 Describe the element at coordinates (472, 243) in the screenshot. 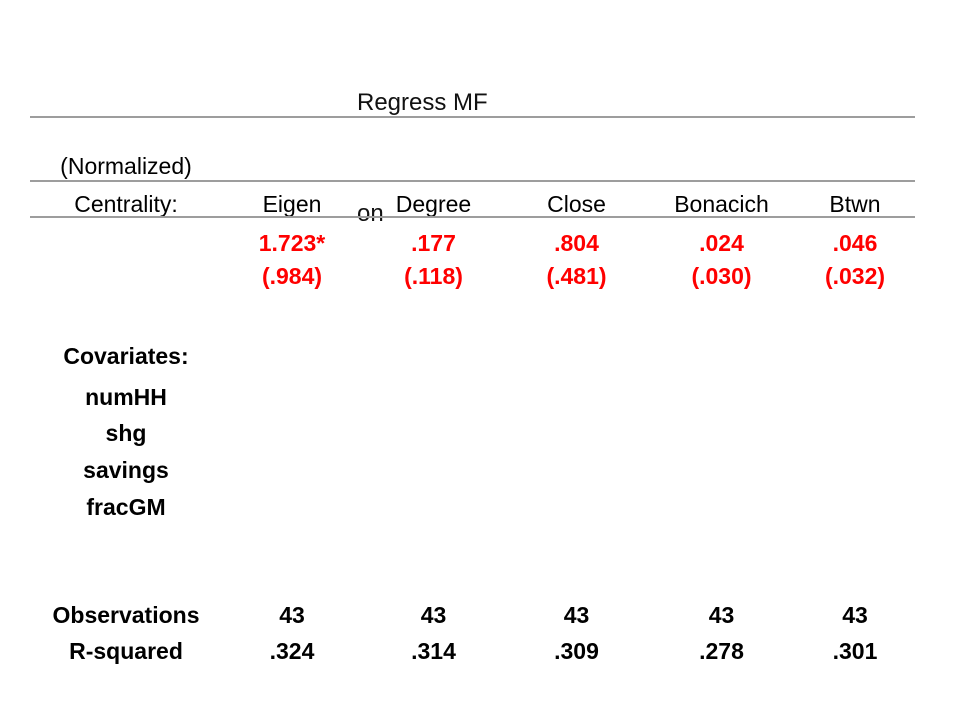

I see `coefficient-row: 1.723* .177 .804 .024 .046` at that location.